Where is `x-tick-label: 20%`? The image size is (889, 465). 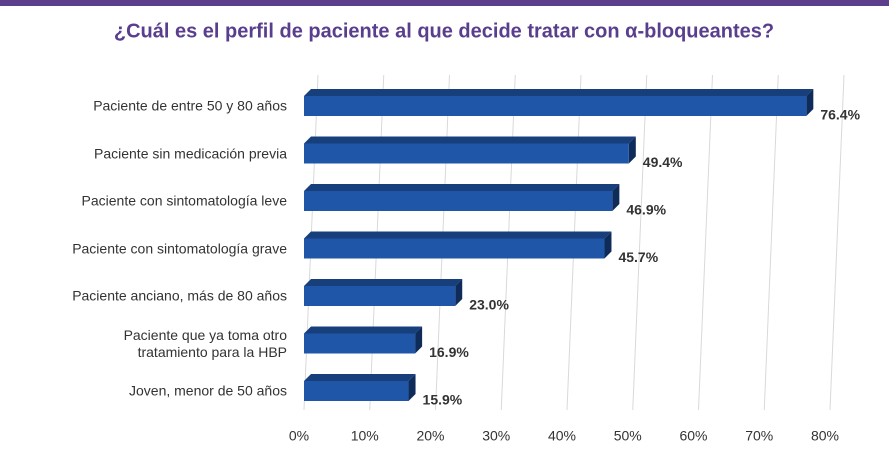
x-tick-label: 20% is located at coordinates (430, 436).